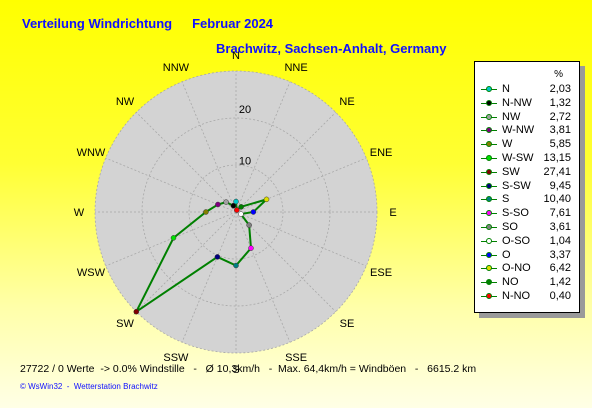  I want to click on legend-value: 9,45, so click(560, 185).